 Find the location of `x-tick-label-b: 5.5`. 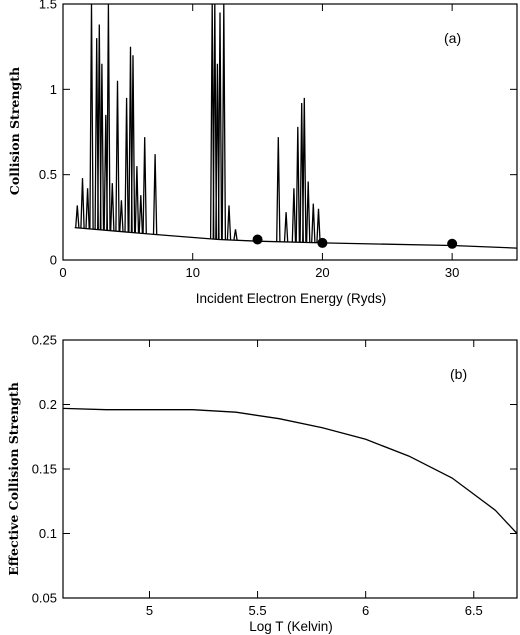

x-tick-label-b: 5.5 is located at coordinates (258, 610).